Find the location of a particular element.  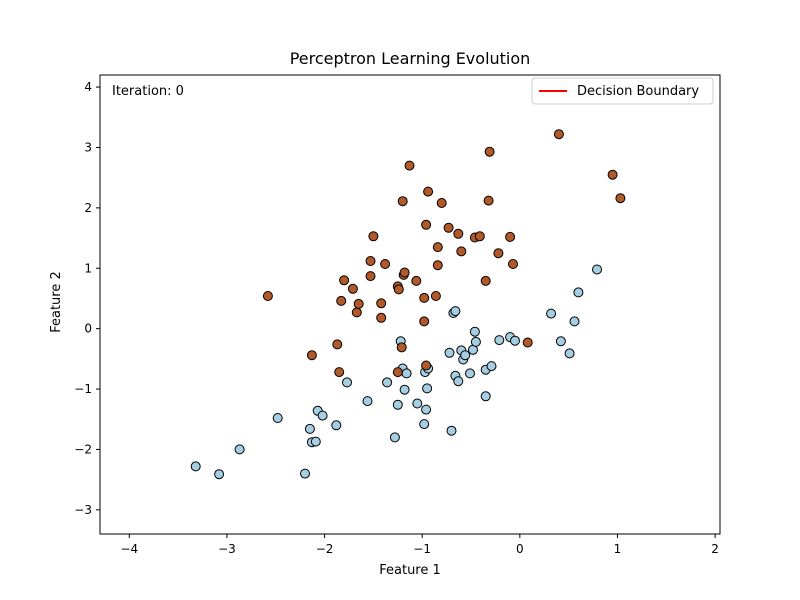

x-tick-label: 1 is located at coordinates (618, 549).